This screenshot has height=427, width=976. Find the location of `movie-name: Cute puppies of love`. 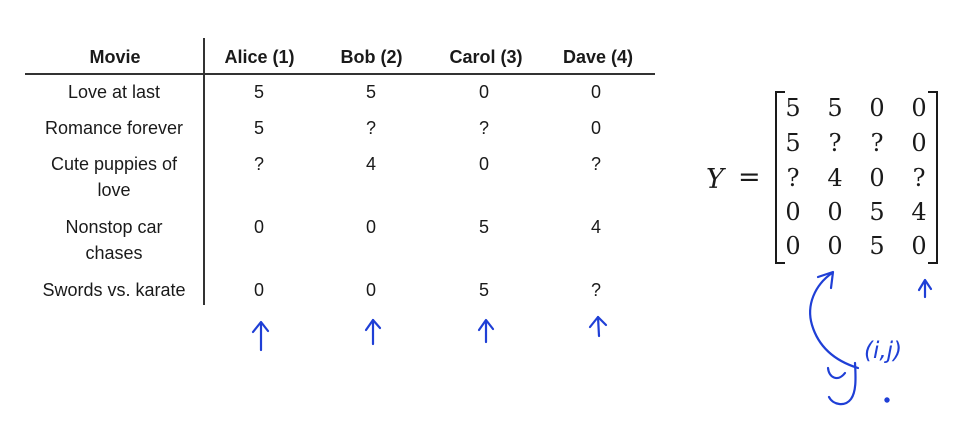

movie-name: Cute puppies of love is located at coordinates (114, 177).